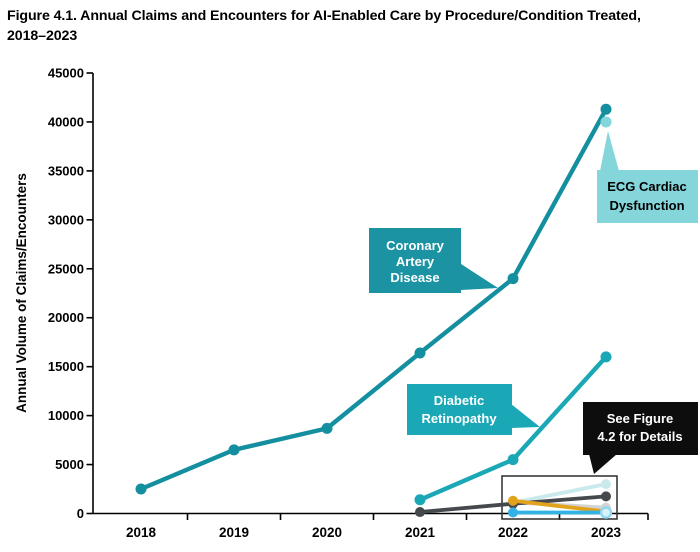 The height and width of the screenshot is (552, 700). Describe the element at coordinates (69, 464) in the screenshot. I see `y-tick-label: 5000` at that location.